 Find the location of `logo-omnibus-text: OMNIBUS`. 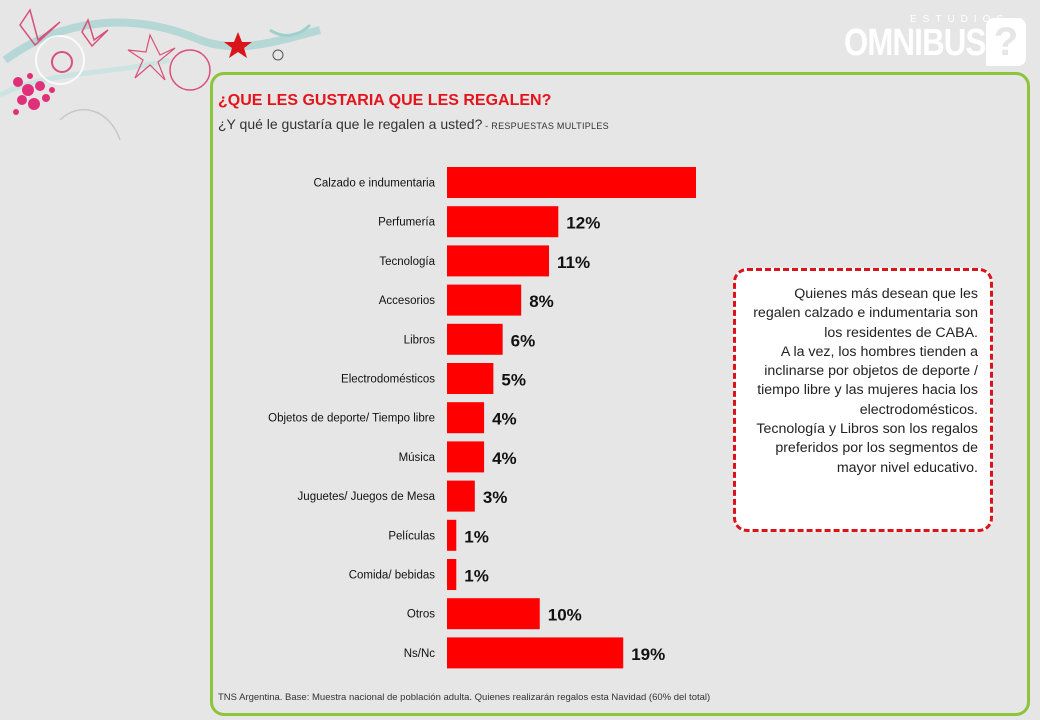

logo-omnibus-text: OMNIBUS is located at coordinates (915, 43).